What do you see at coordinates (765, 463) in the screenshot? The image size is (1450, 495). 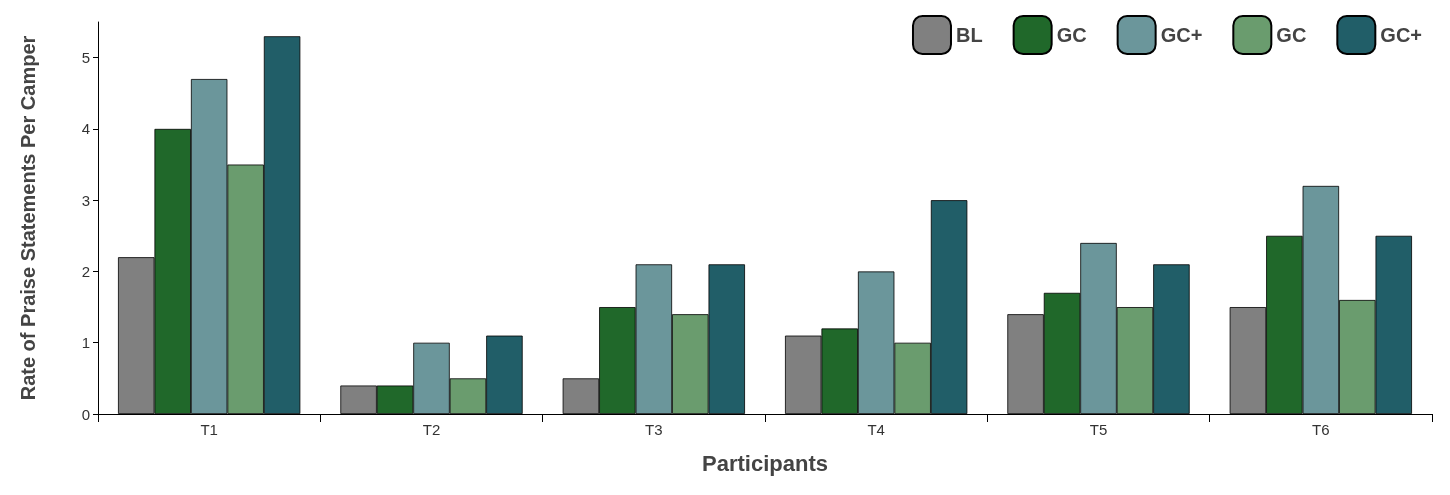 I see `x-axis-title: Participants` at bounding box center [765, 463].